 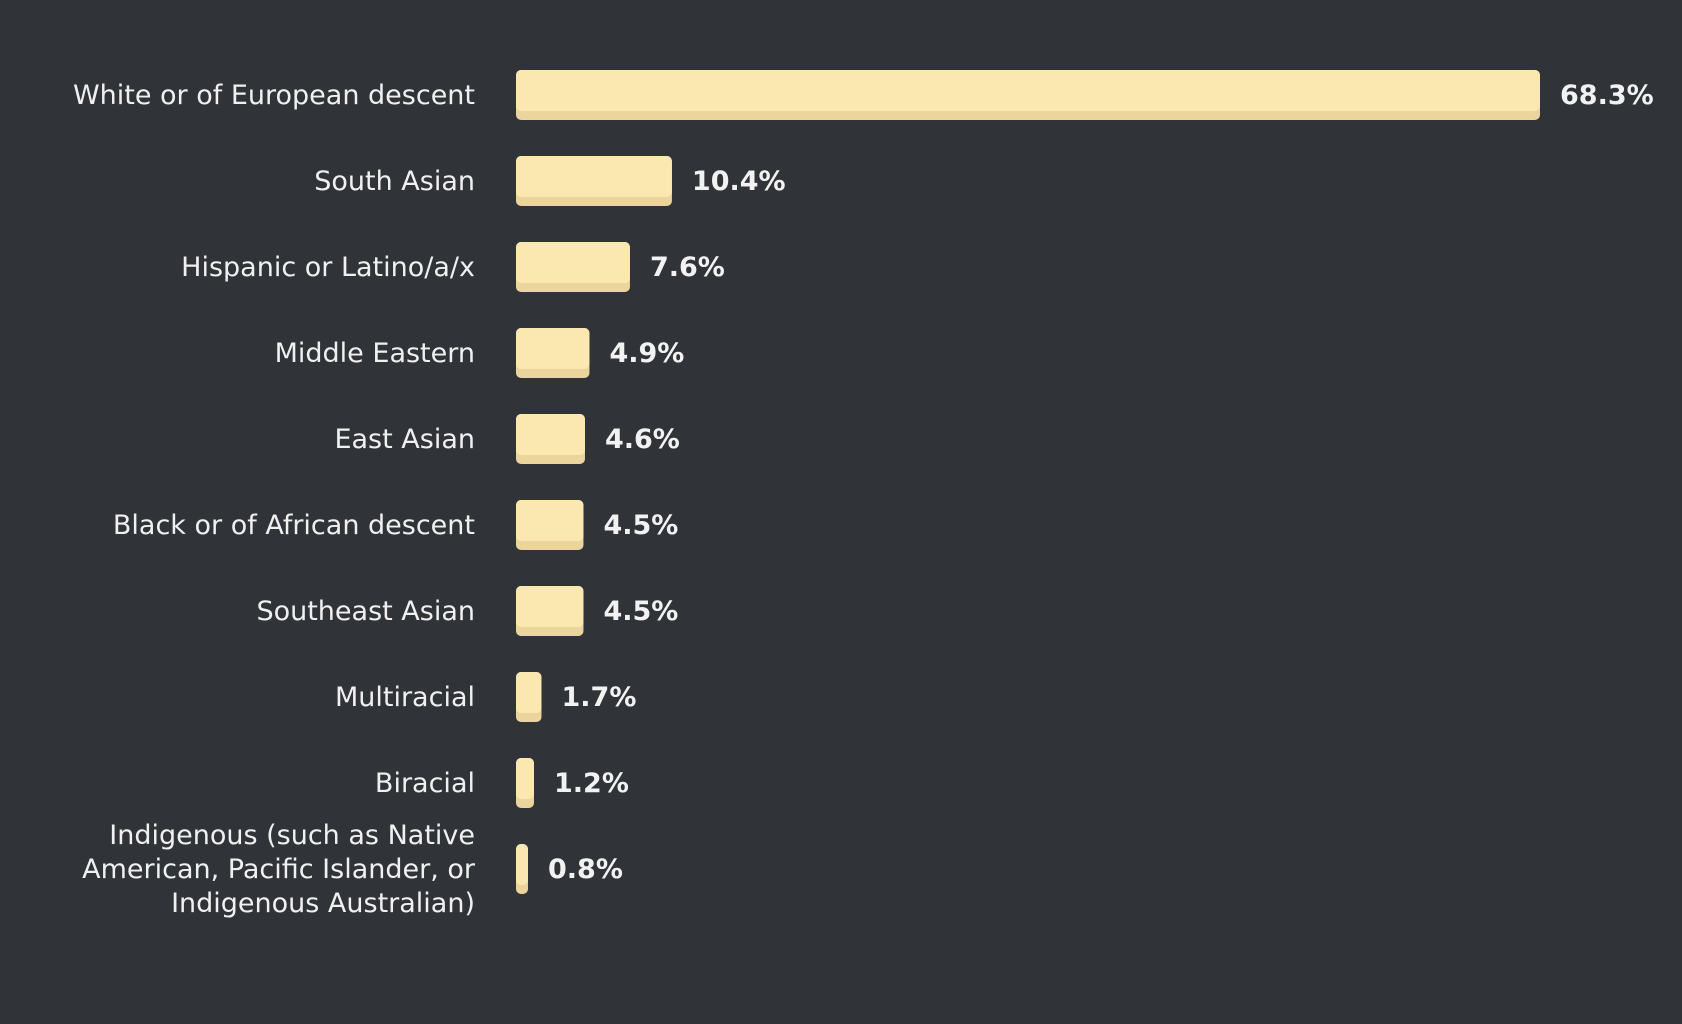 I want to click on category-label: Biracial, so click(x=425, y=783).